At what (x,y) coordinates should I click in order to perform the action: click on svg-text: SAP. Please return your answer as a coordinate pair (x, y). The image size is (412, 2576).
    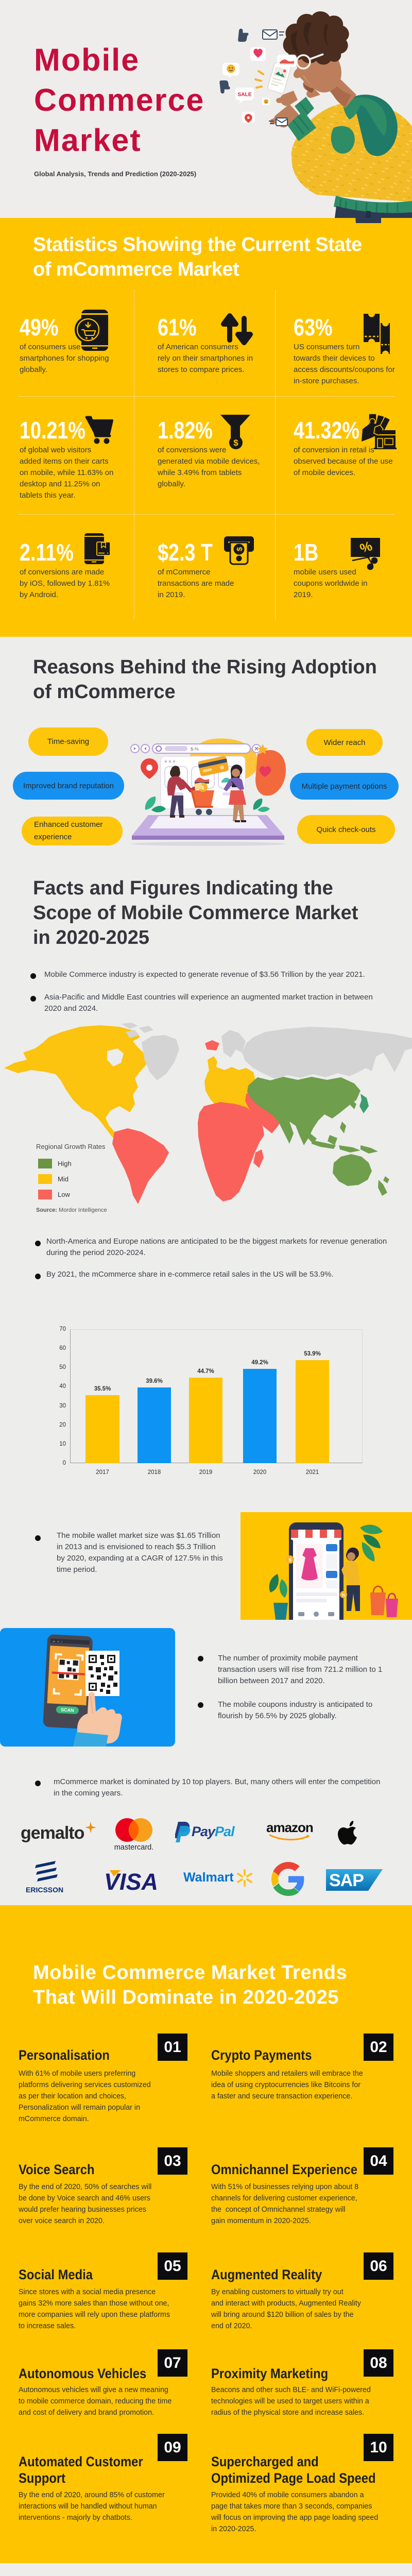
    Looking at the image, I should click on (347, 1880).